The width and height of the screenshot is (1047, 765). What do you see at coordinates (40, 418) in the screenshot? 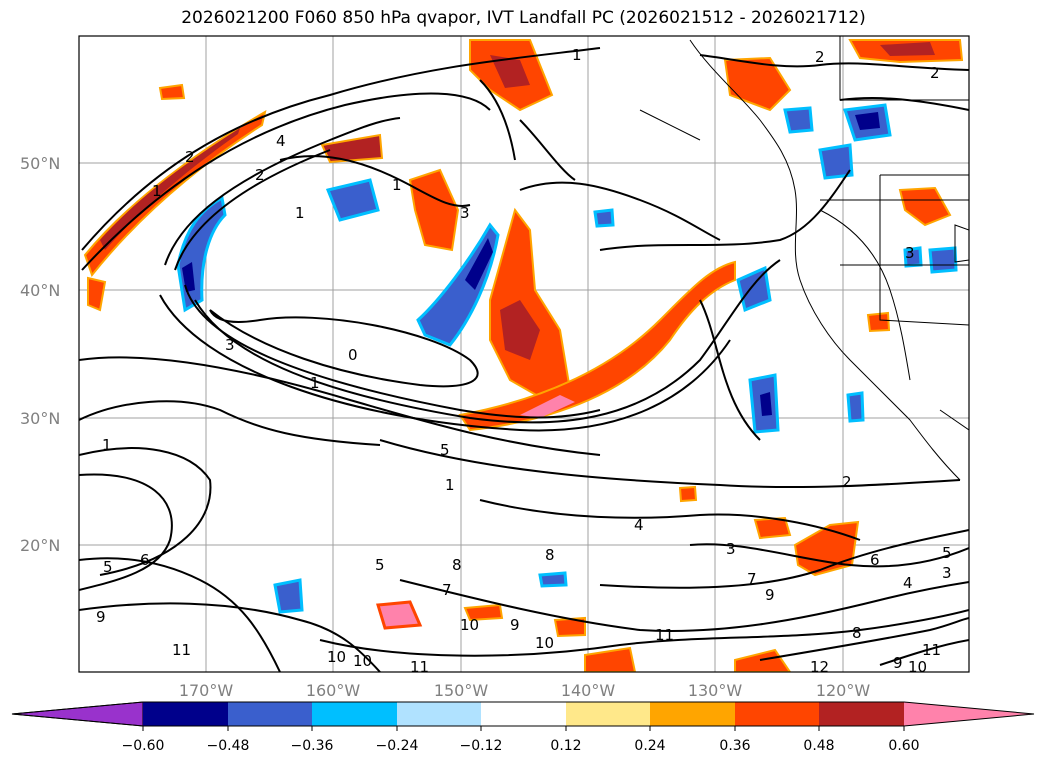
I see `lat-label-30: 30°N` at bounding box center [40, 418].